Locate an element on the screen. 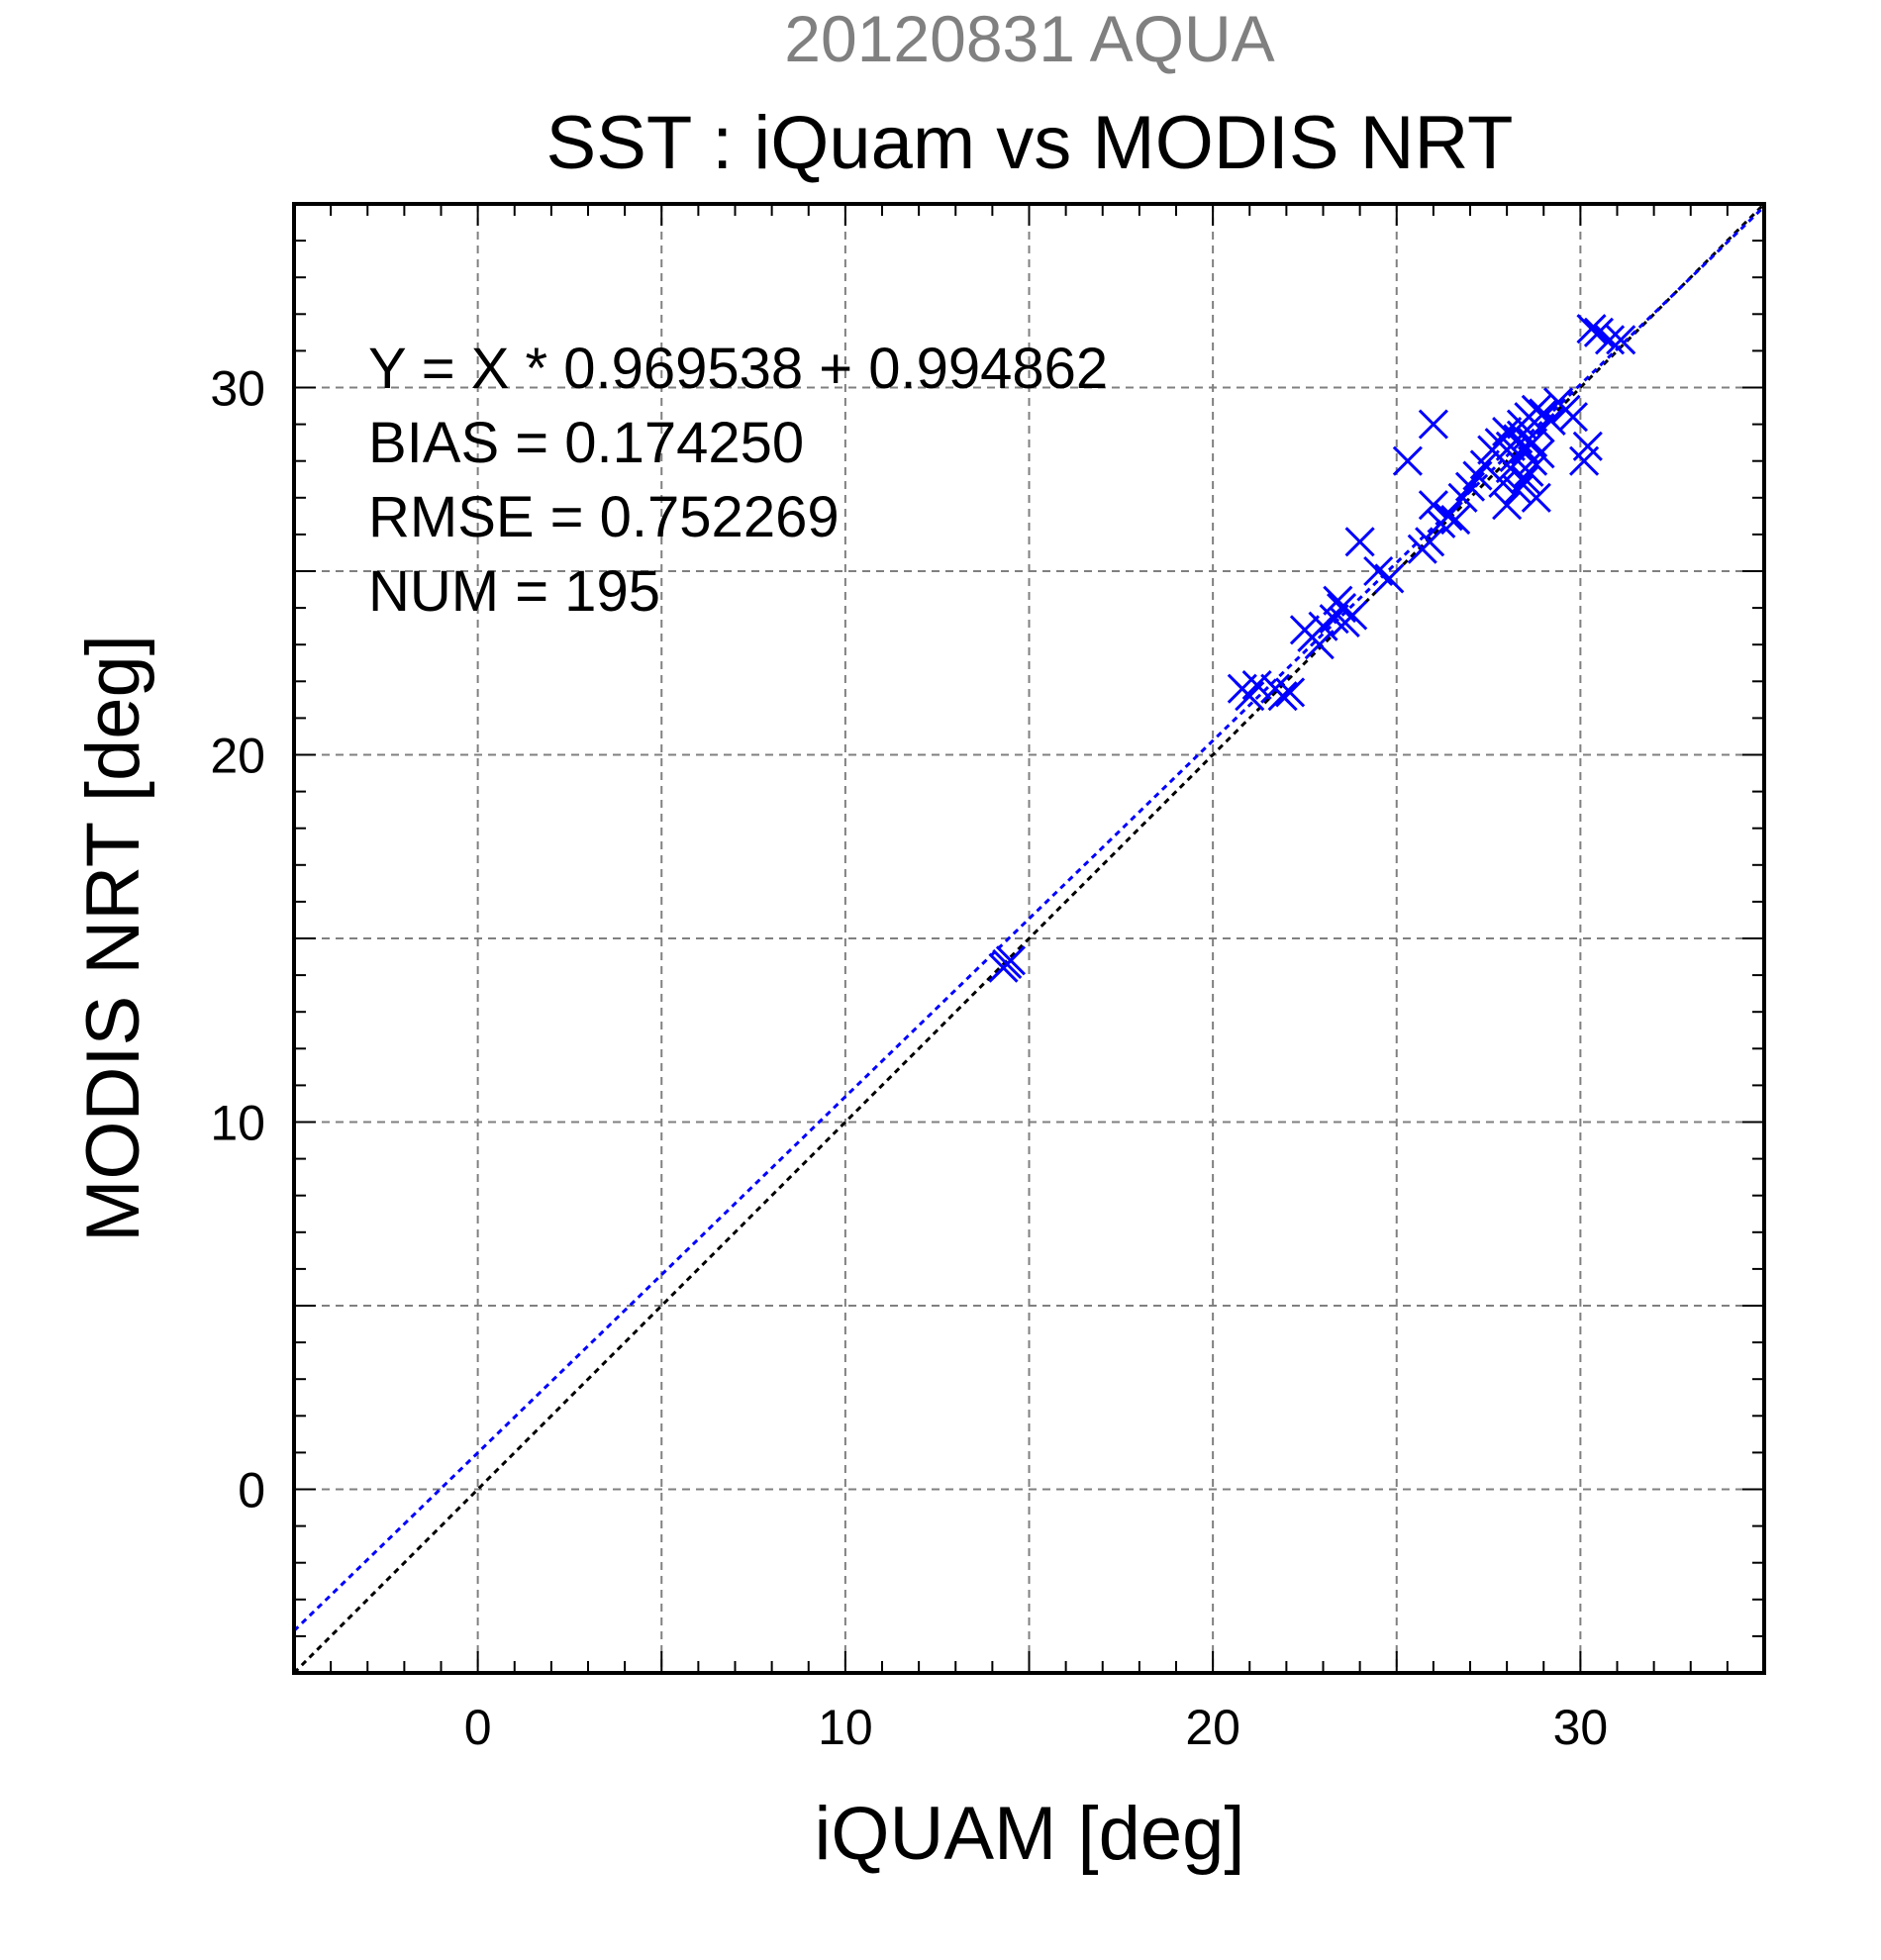 Image resolution: width=1881 pixels, height=1960 pixels. y-tick-label: 20 is located at coordinates (238, 756).